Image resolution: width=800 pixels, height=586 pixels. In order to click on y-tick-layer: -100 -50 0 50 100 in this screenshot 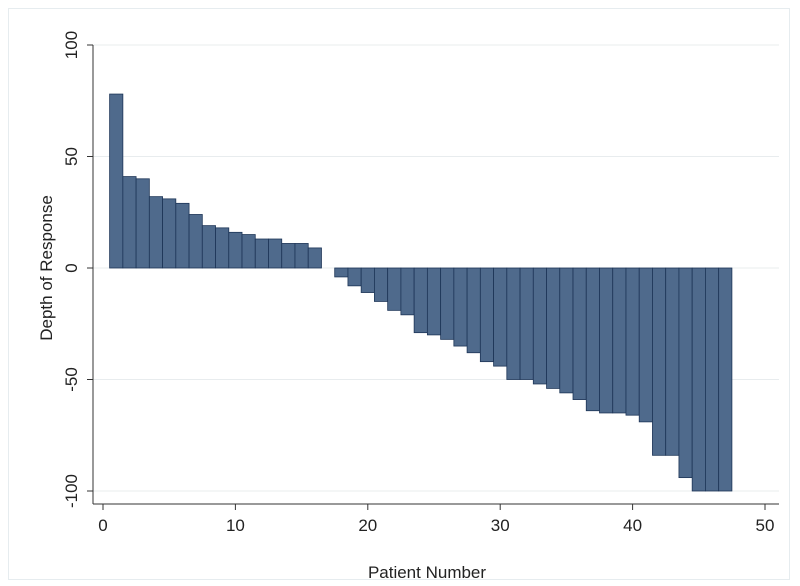, I will do `click(77, 269)`.